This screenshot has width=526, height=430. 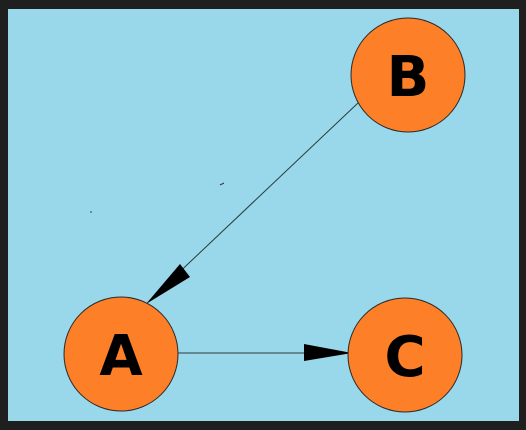 I want to click on node-c-label: C, so click(x=404, y=357).